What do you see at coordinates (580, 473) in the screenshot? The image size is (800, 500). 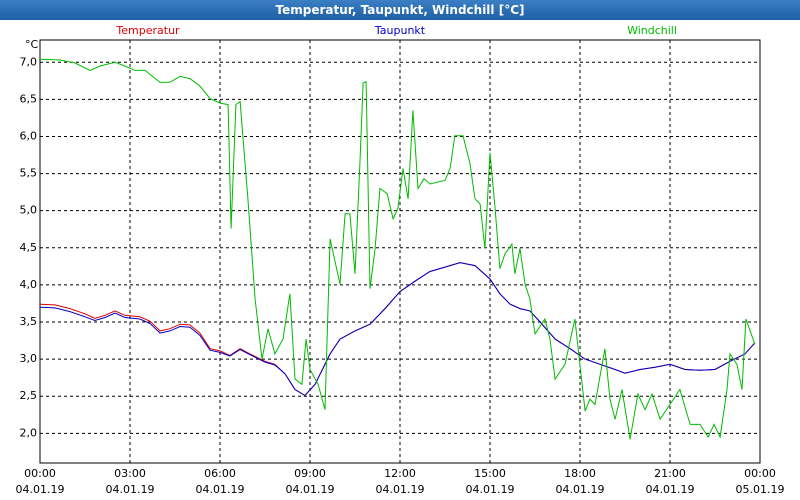 I see `x-tick-label: 18:00` at bounding box center [580, 473].